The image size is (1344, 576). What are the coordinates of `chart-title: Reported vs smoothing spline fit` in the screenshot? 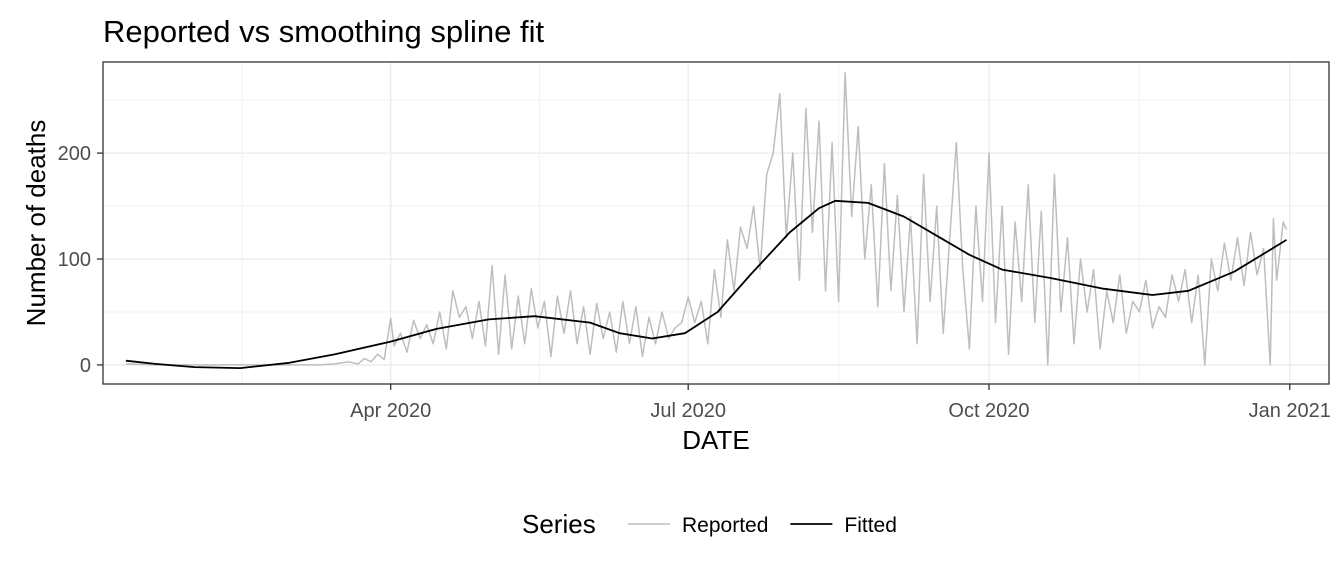 It's located at (324, 31).